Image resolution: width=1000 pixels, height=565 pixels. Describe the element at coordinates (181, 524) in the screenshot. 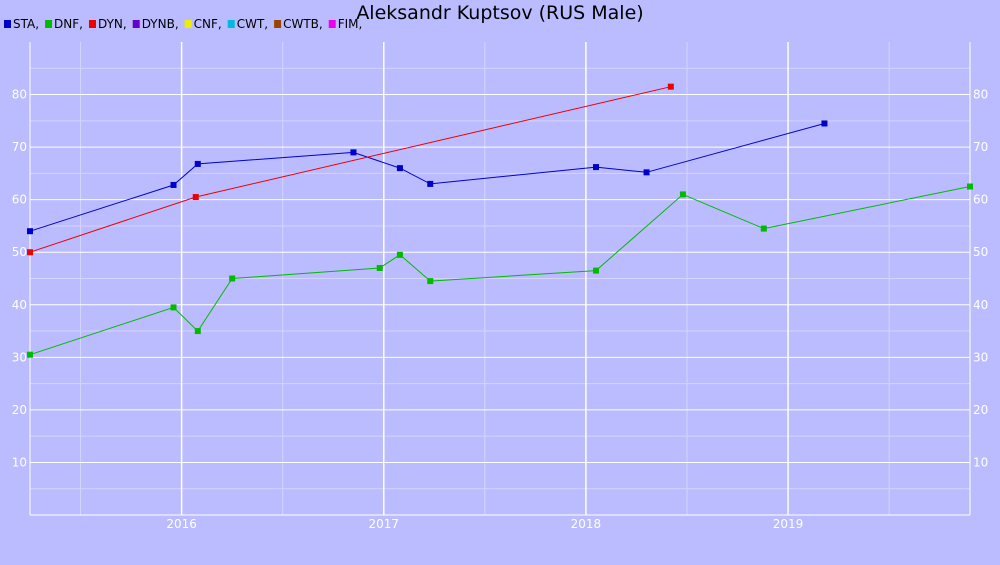

I see `x-tick-label: 2016` at that location.